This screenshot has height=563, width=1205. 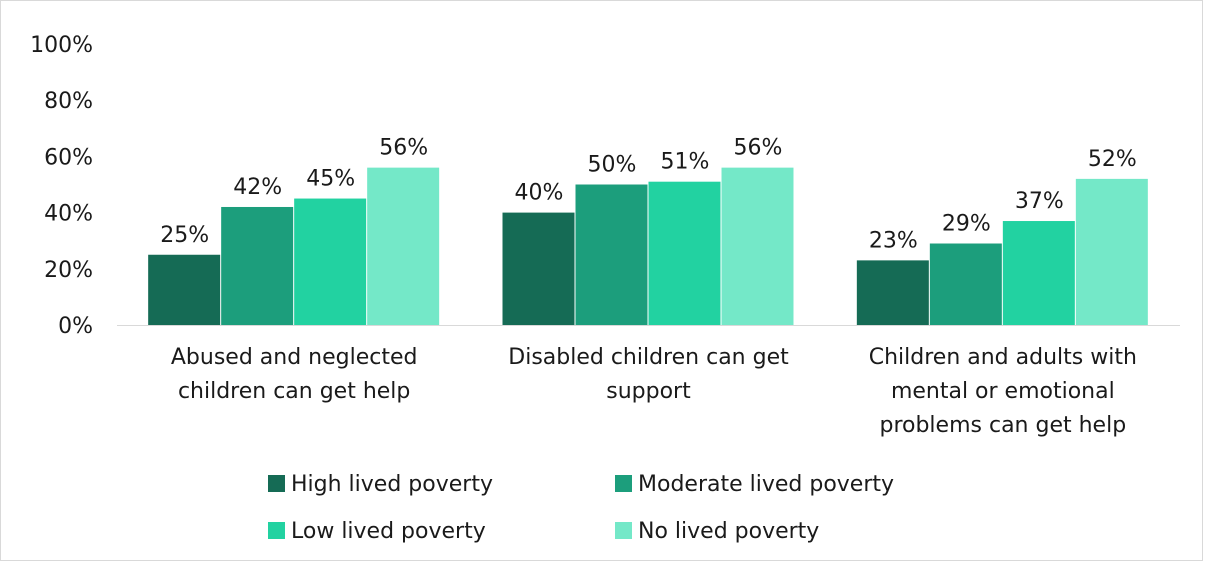 What do you see at coordinates (257, 187) in the screenshot?
I see `data-label: 42%` at bounding box center [257, 187].